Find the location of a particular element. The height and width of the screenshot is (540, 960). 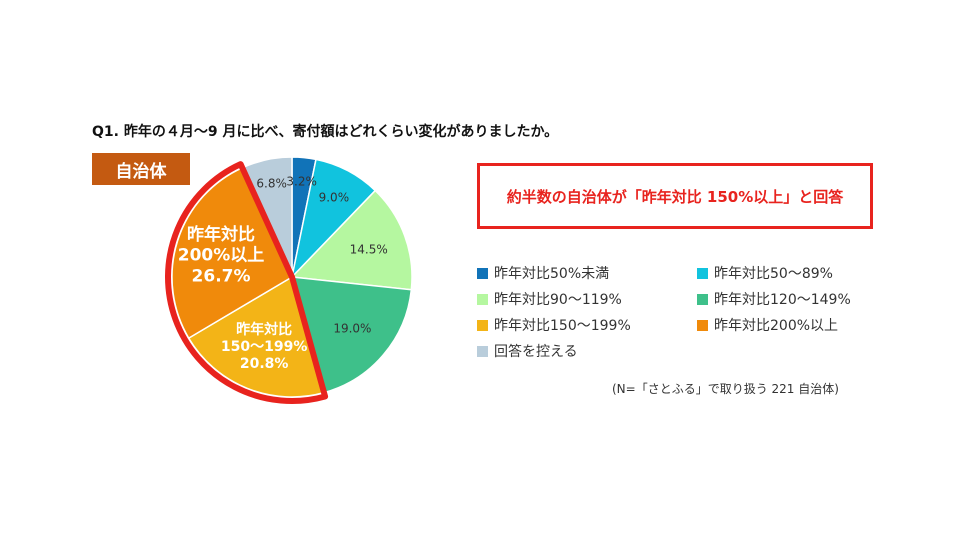

legend-item-2: 昨年対比90～119% is located at coordinates (549, 299).